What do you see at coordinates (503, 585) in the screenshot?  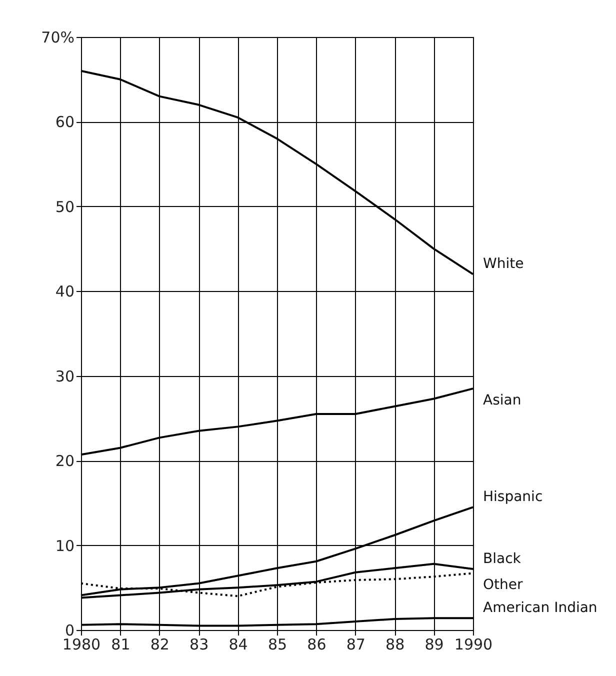 I see `series-label: Other` at bounding box center [503, 585].